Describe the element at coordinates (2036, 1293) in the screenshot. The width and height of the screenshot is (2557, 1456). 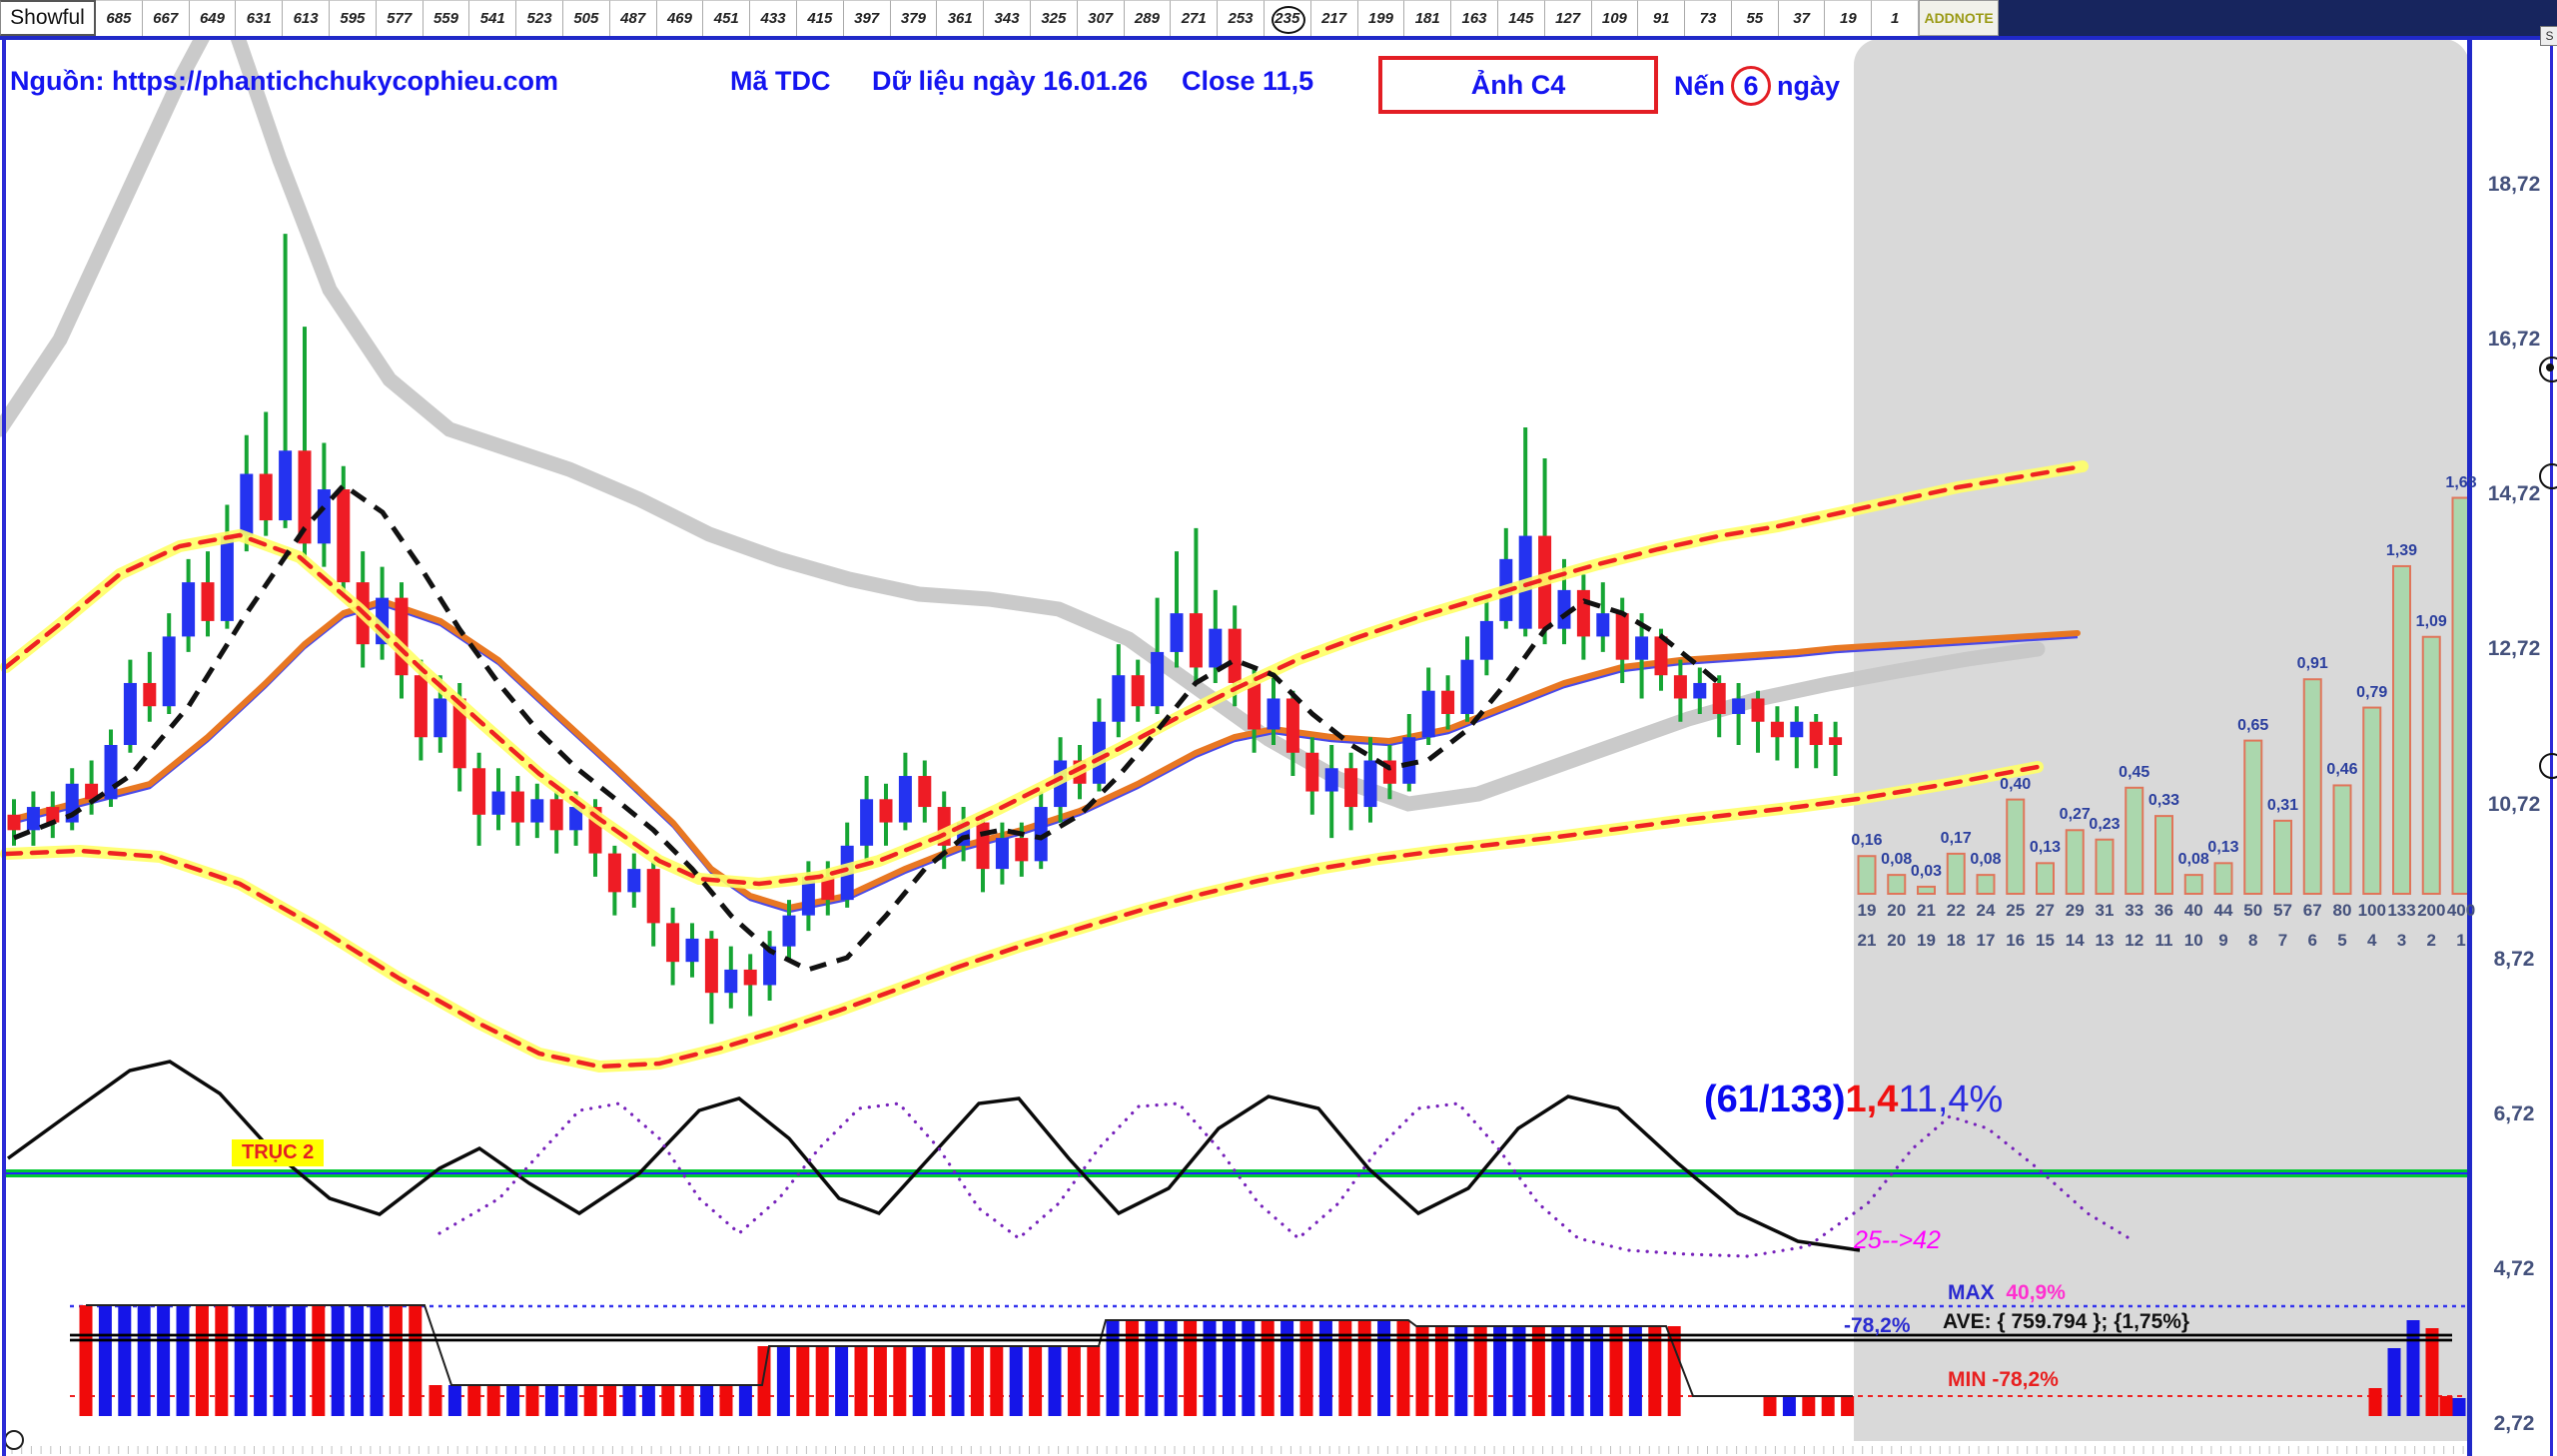
I see `max-value: 40,9%` at that location.